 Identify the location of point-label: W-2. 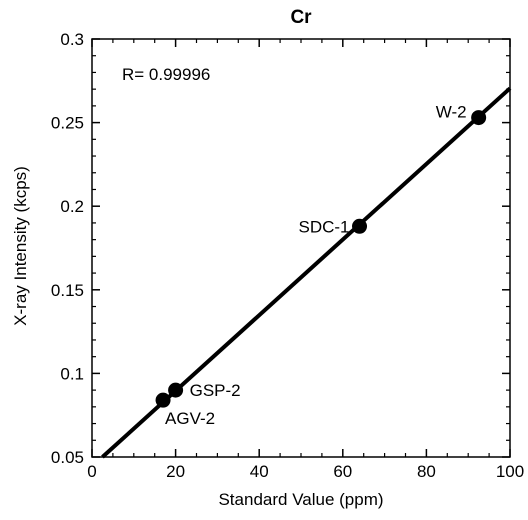
(451, 112).